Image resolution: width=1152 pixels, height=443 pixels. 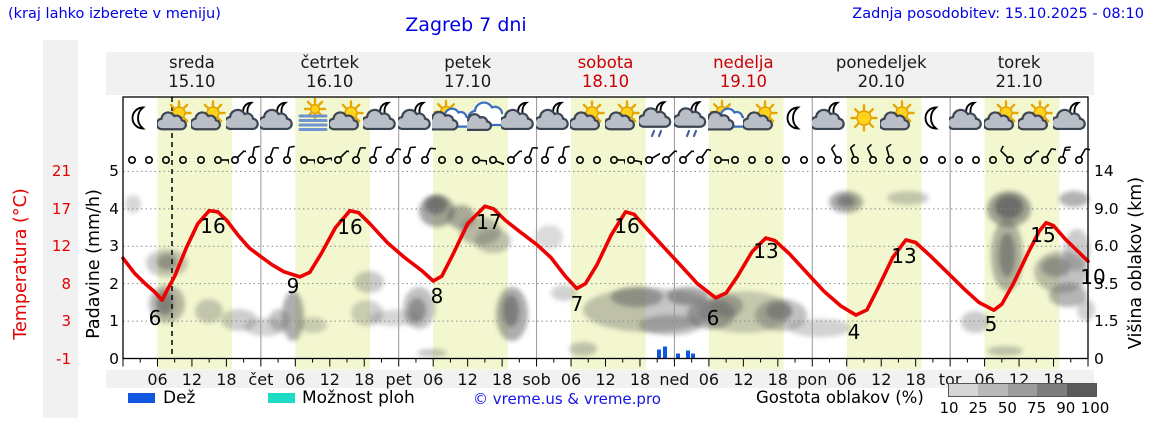 What do you see at coordinates (812, 379) in the screenshot?
I see `day-abbrev-tick: pon` at bounding box center [812, 379].